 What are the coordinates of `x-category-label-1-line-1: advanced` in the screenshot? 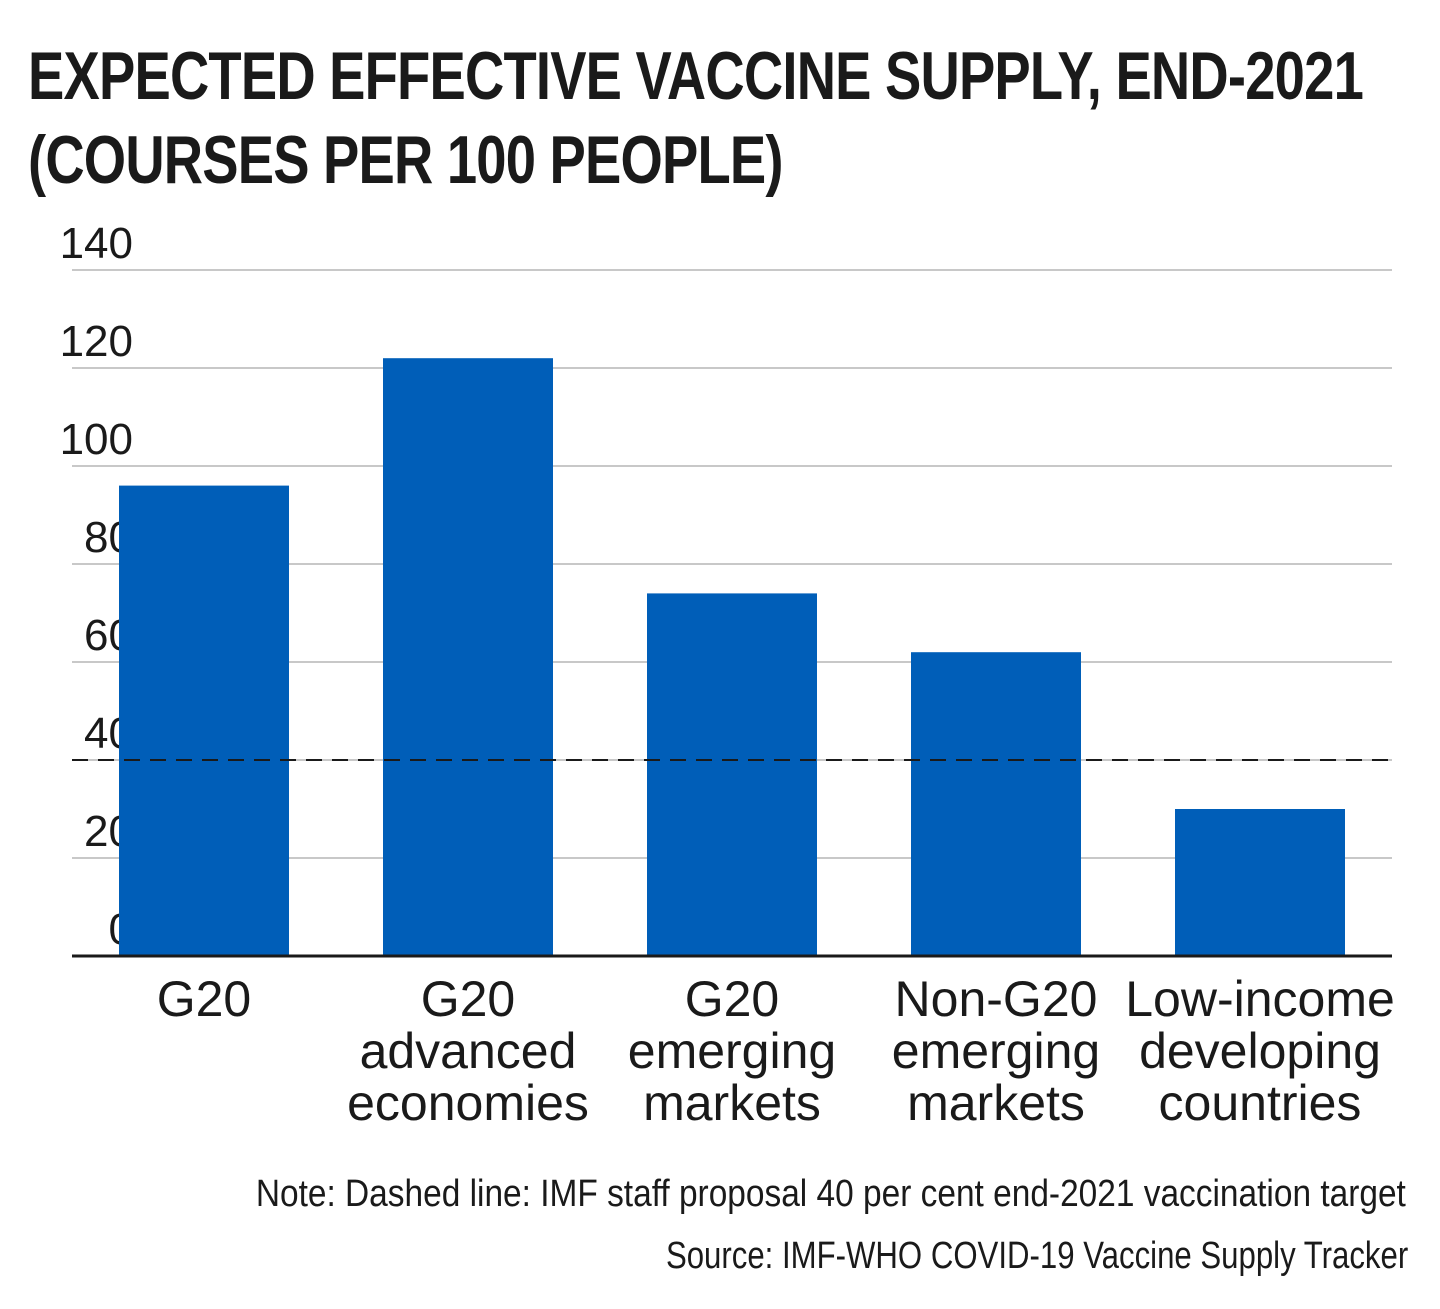 It's located at (468, 1051).